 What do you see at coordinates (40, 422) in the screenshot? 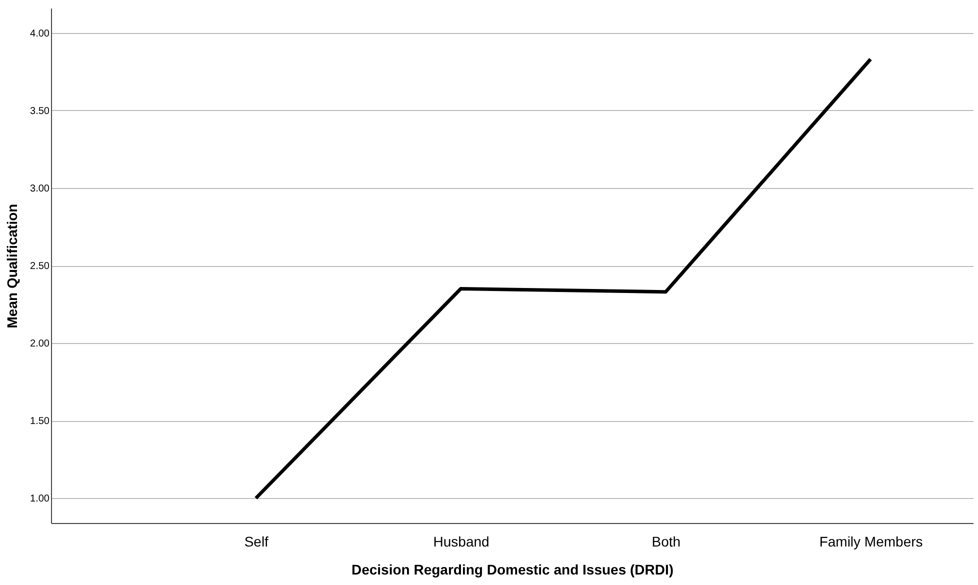
I see `y-tick-label: 1.50` at bounding box center [40, 422].